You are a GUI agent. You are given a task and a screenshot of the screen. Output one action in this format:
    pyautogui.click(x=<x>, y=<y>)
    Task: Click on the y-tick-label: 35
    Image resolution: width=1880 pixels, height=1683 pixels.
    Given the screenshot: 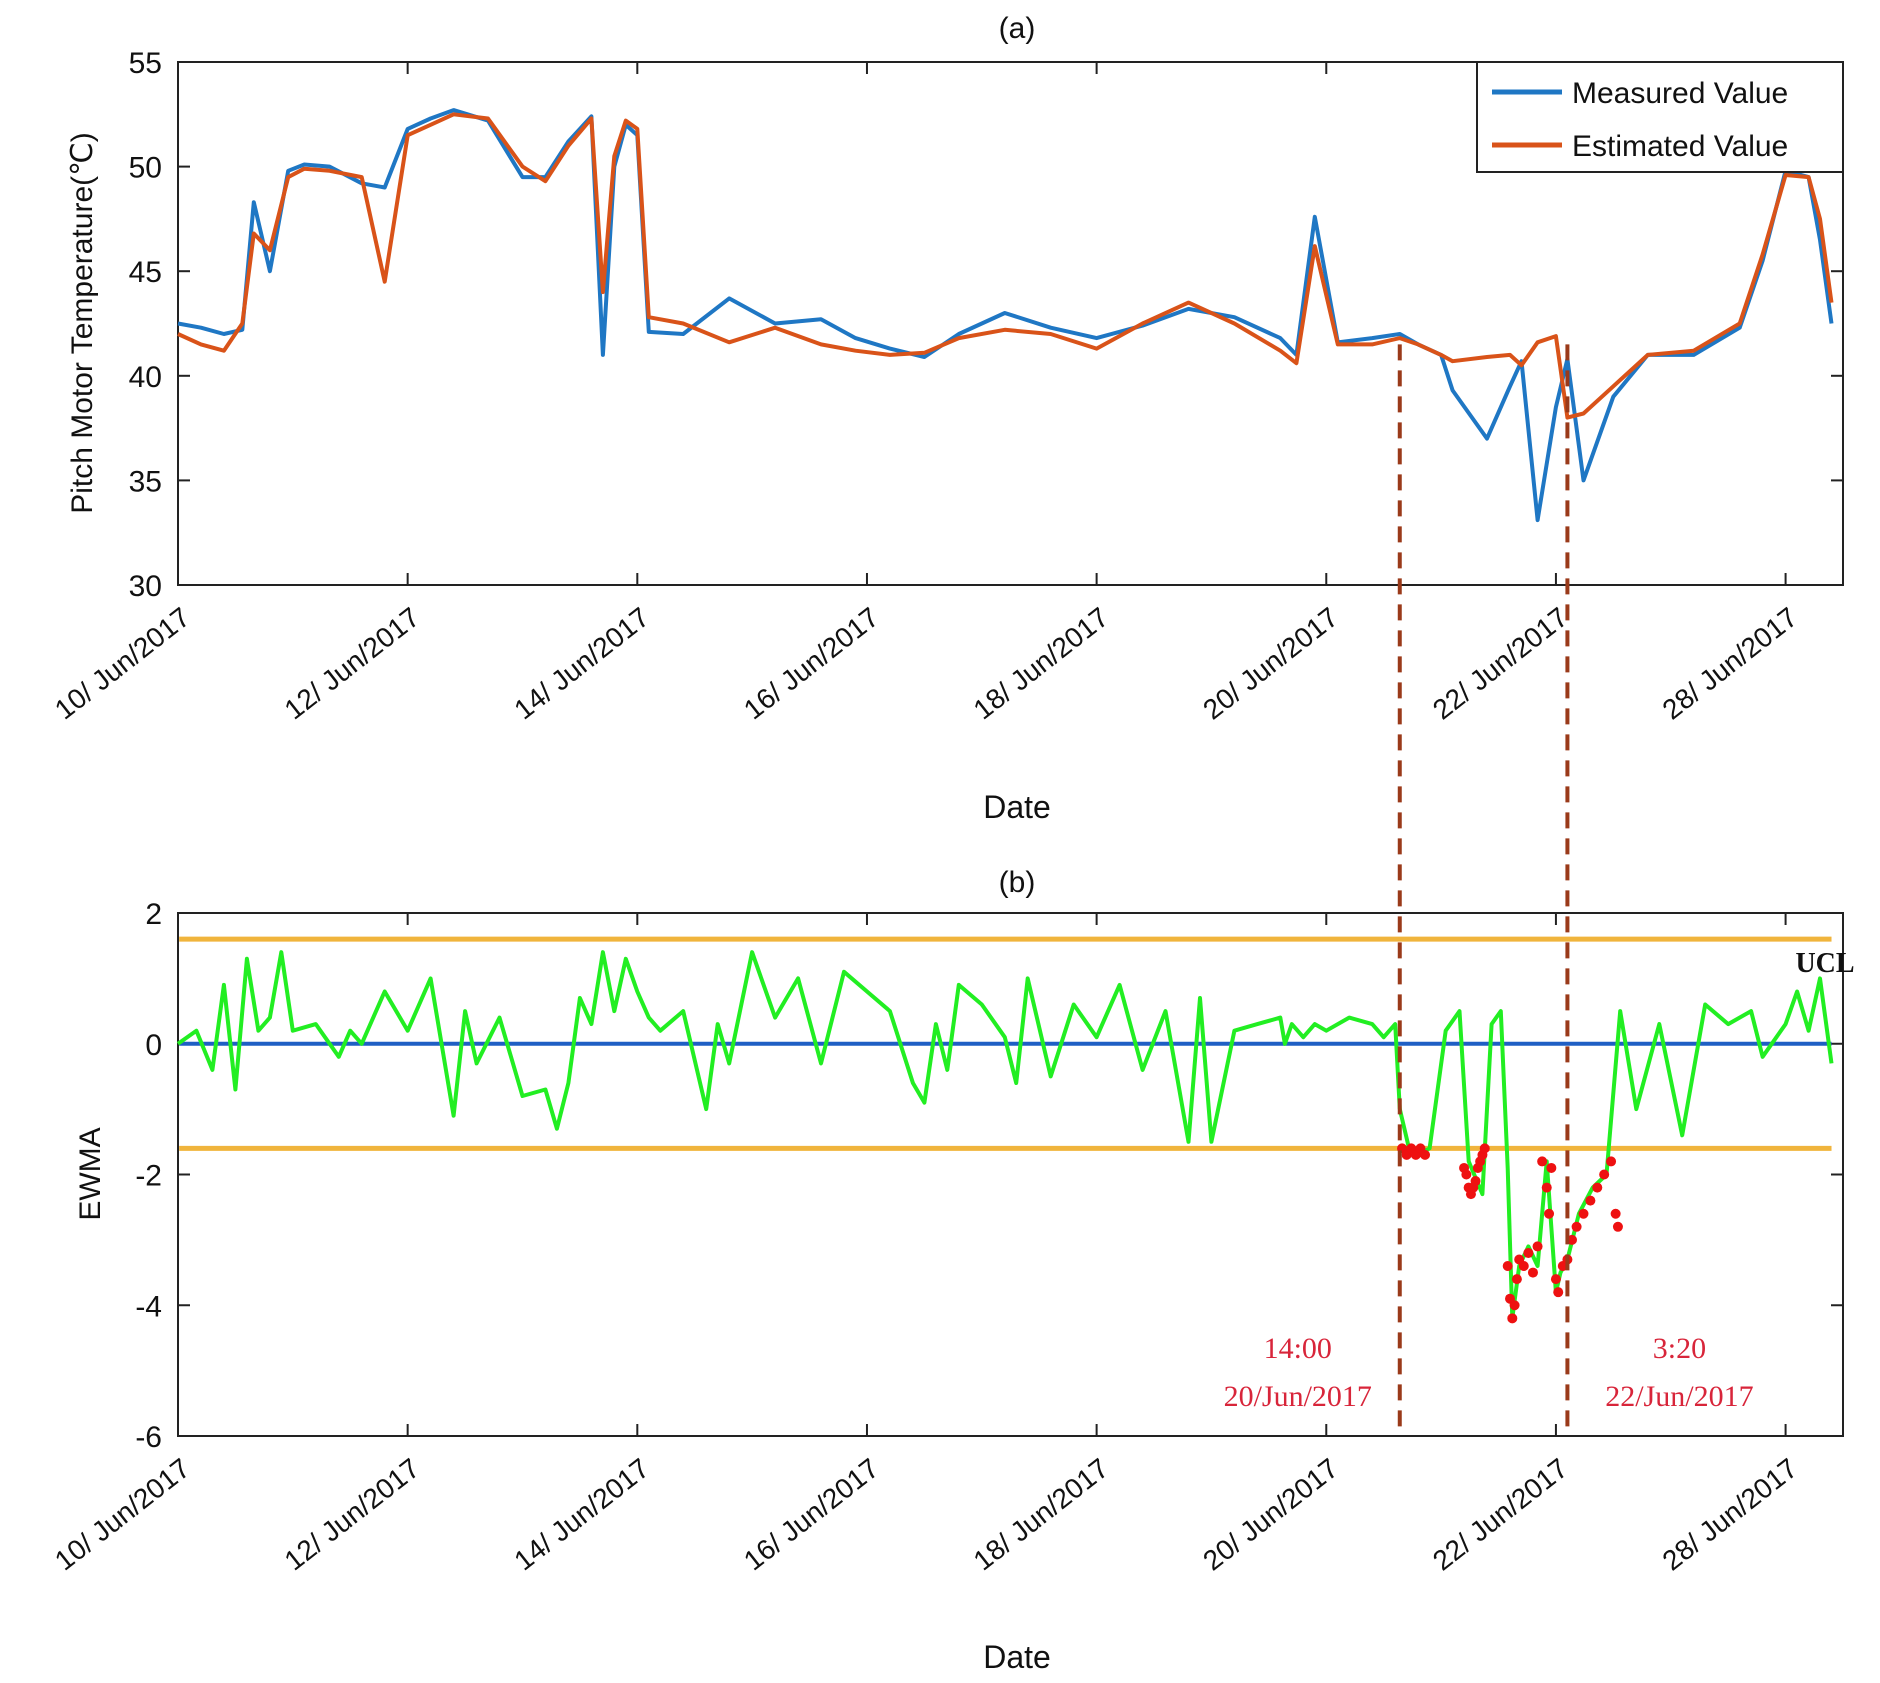 What is the action you would take?
    pyautogui.click(x=145, y=481)
    